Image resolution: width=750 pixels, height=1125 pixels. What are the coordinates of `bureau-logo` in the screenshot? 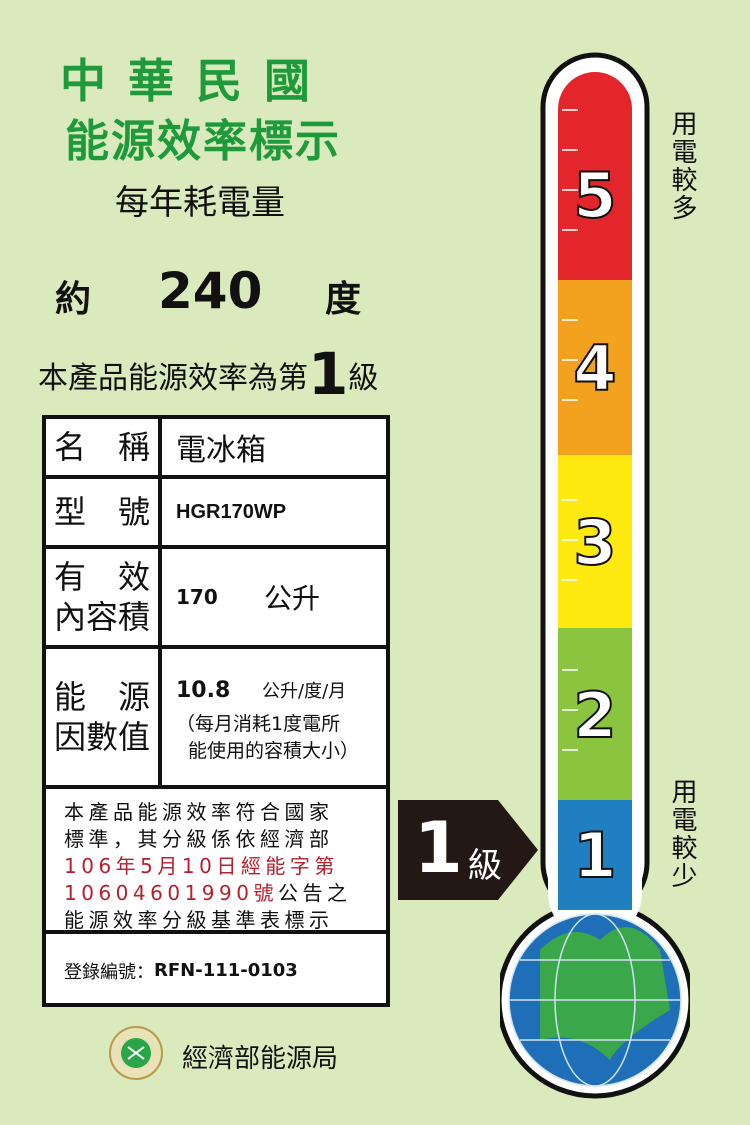 It's located at (136, 1055).